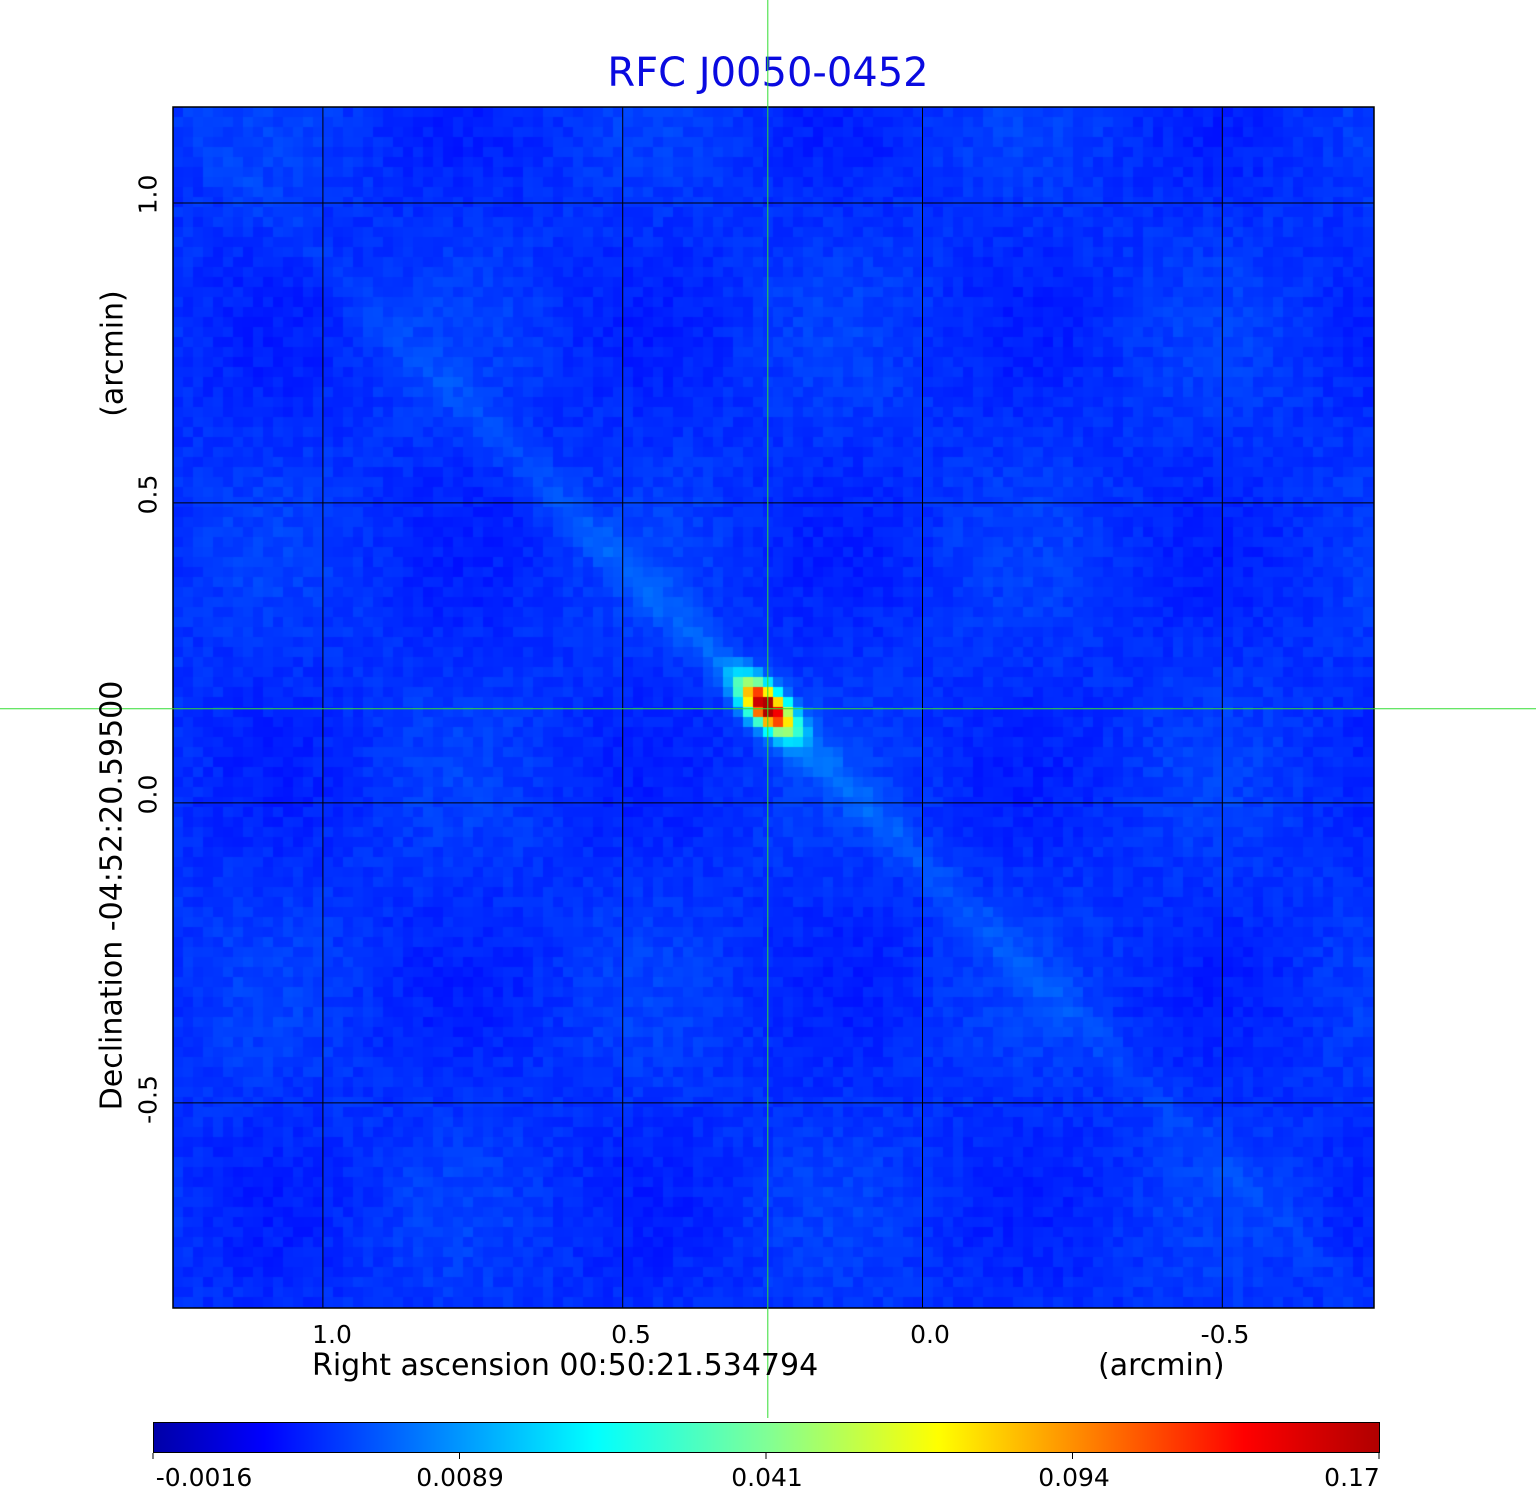  I want to click on x-tick-label: 0.5, so click(631, 1334).